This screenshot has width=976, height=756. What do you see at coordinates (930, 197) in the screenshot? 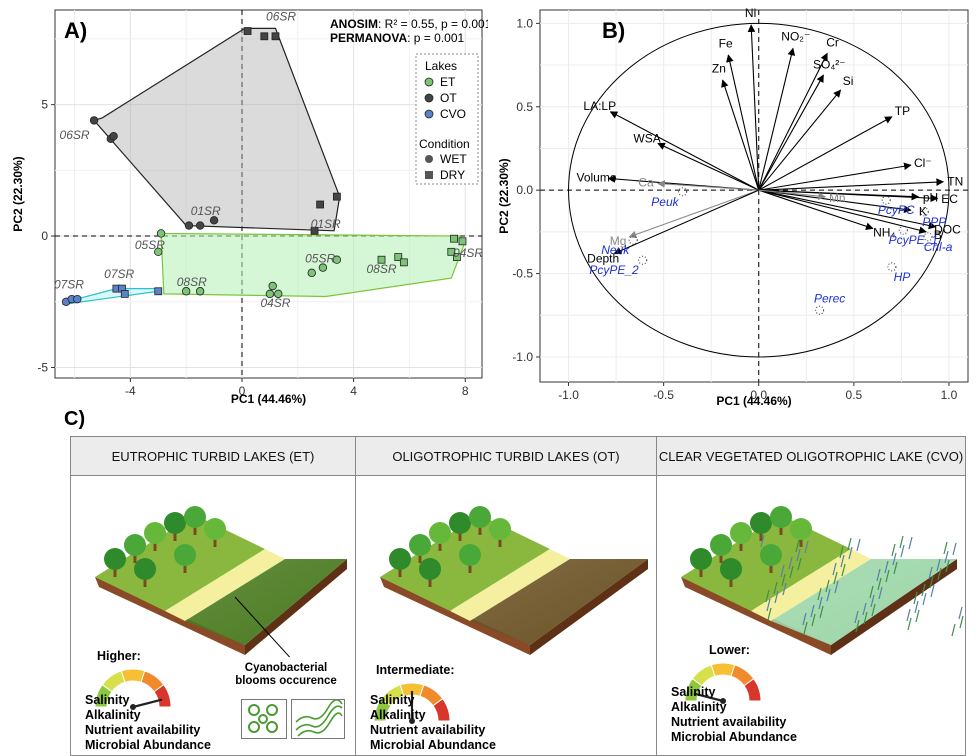
I see `vector-label-ph: pH` at bounding box center [930, 197].